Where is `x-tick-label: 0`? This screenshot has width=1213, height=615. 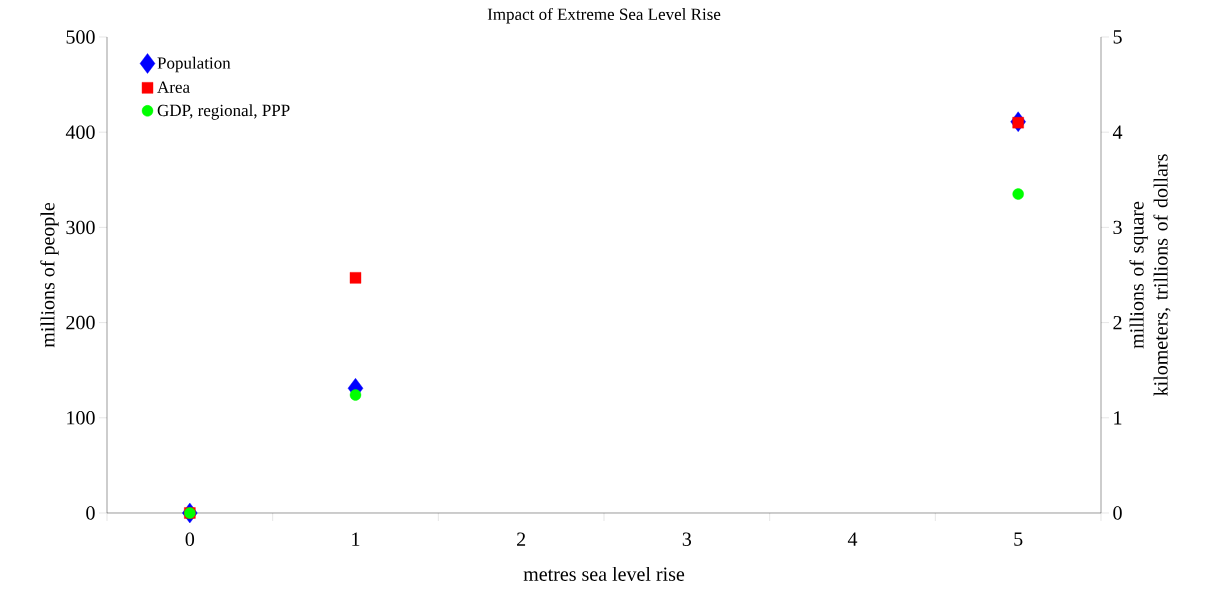
x-tick-label: 0 is located at coordinates (190, 539).